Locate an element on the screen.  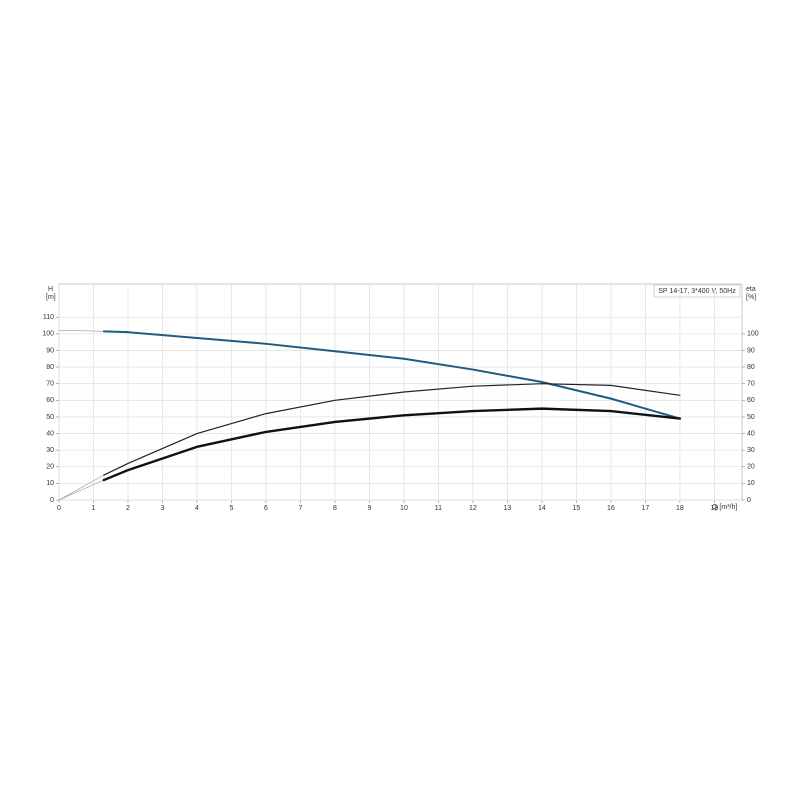
x-tick-label: 9 is located at coordinates (370, 508).